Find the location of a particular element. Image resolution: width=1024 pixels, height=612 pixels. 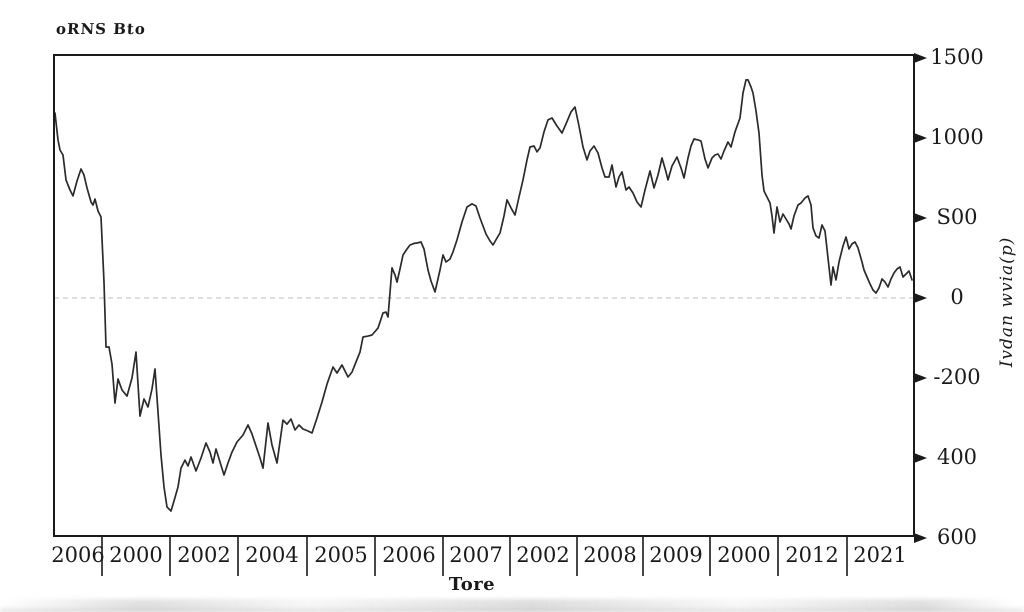

x-axis-tick-label: 2021 is located at coordinates (880, 555).